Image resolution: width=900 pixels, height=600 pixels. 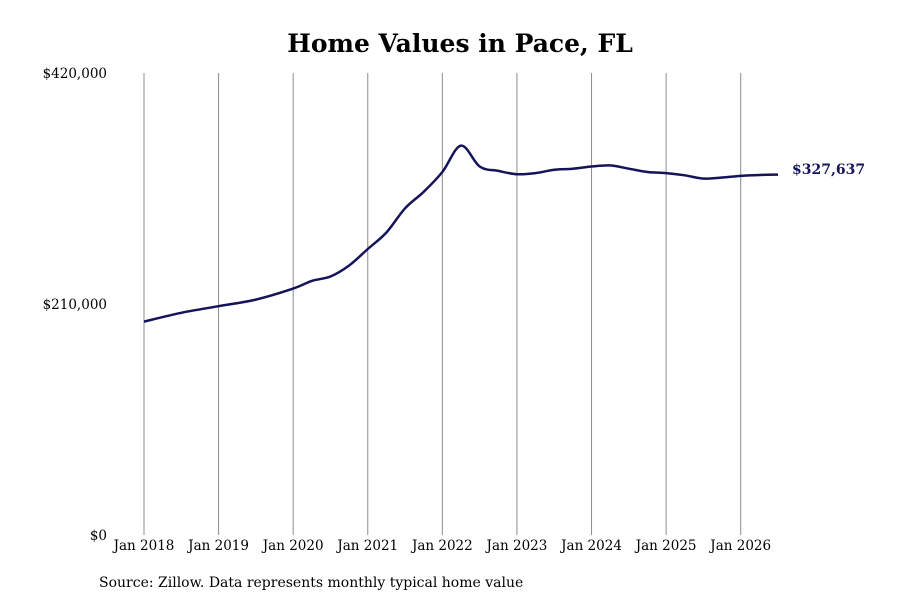 I want to click on x-tick-label: Jan 2026, so click(x=739, y=546).